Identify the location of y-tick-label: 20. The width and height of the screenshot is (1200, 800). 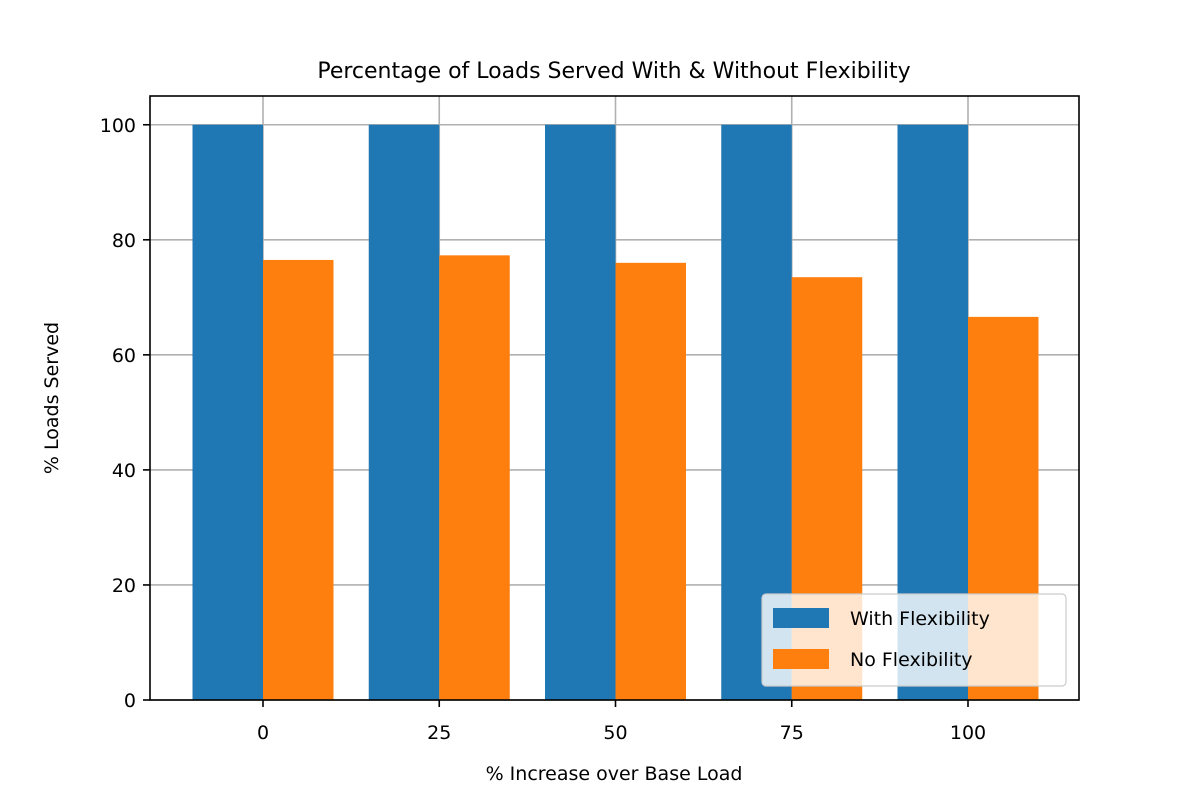
(124, 586).